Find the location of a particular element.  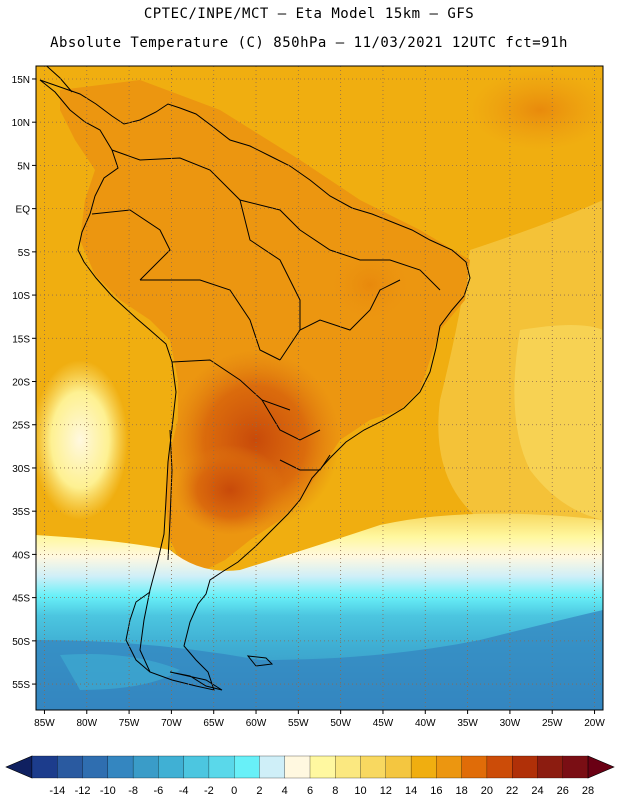

lat-tick-label: 20S is located at coordinates (21, 383).